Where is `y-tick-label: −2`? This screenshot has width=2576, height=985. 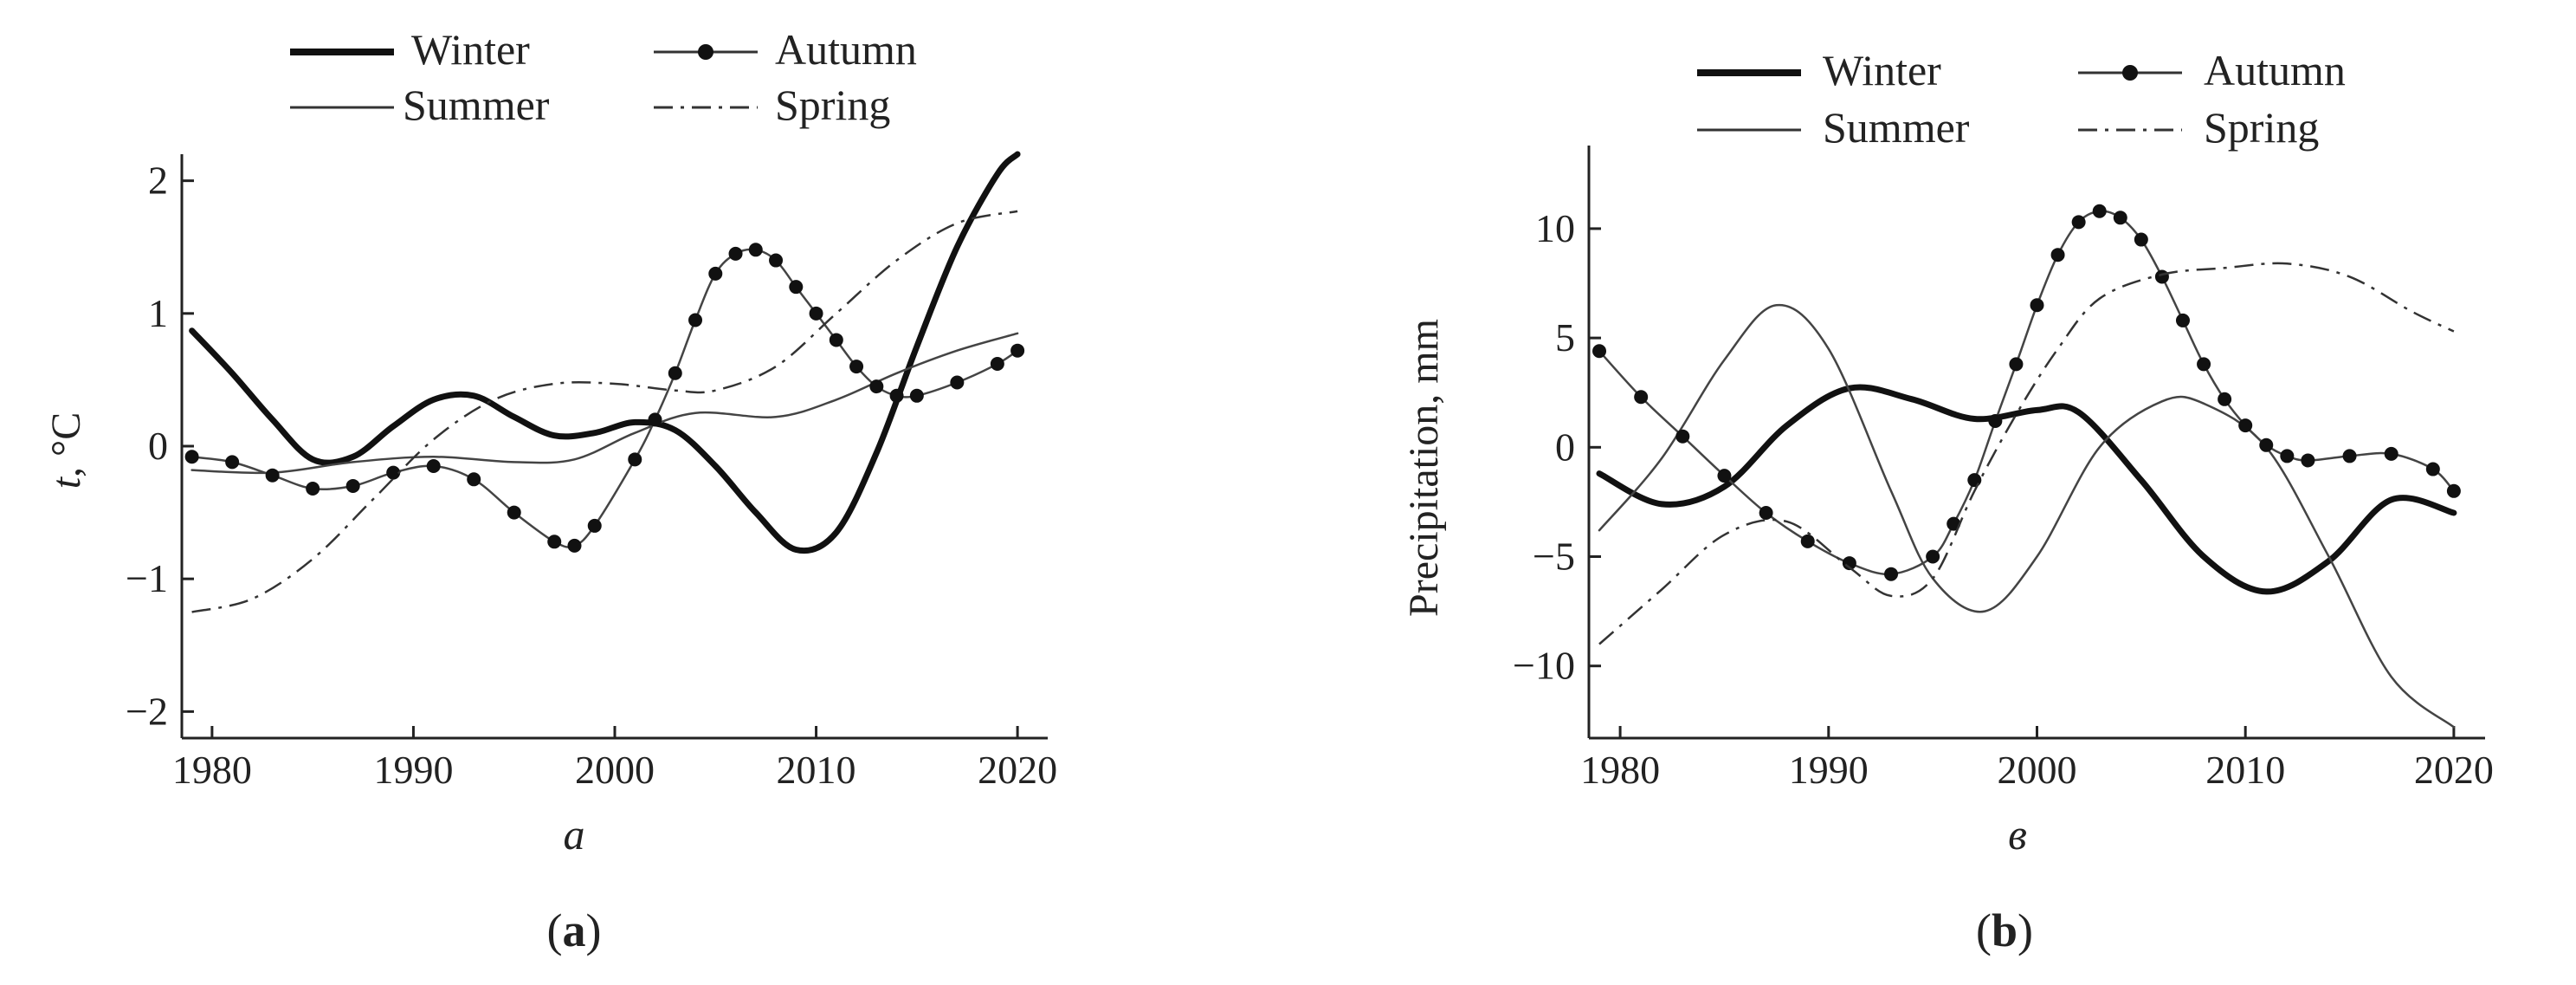
y-tick-label: −2 is located at coordinates (147, 711).